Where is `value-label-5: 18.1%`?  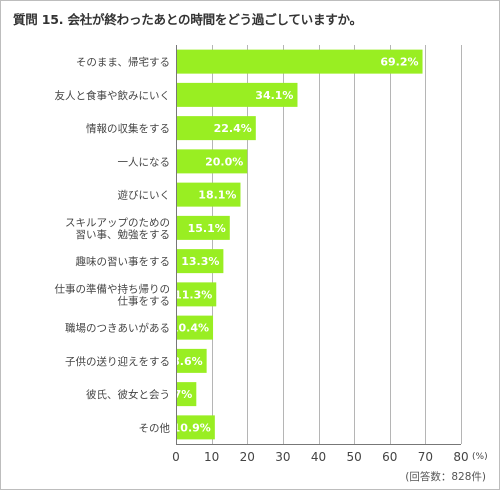 value-label-5: 18.1% is located at coordinates (217, 195).